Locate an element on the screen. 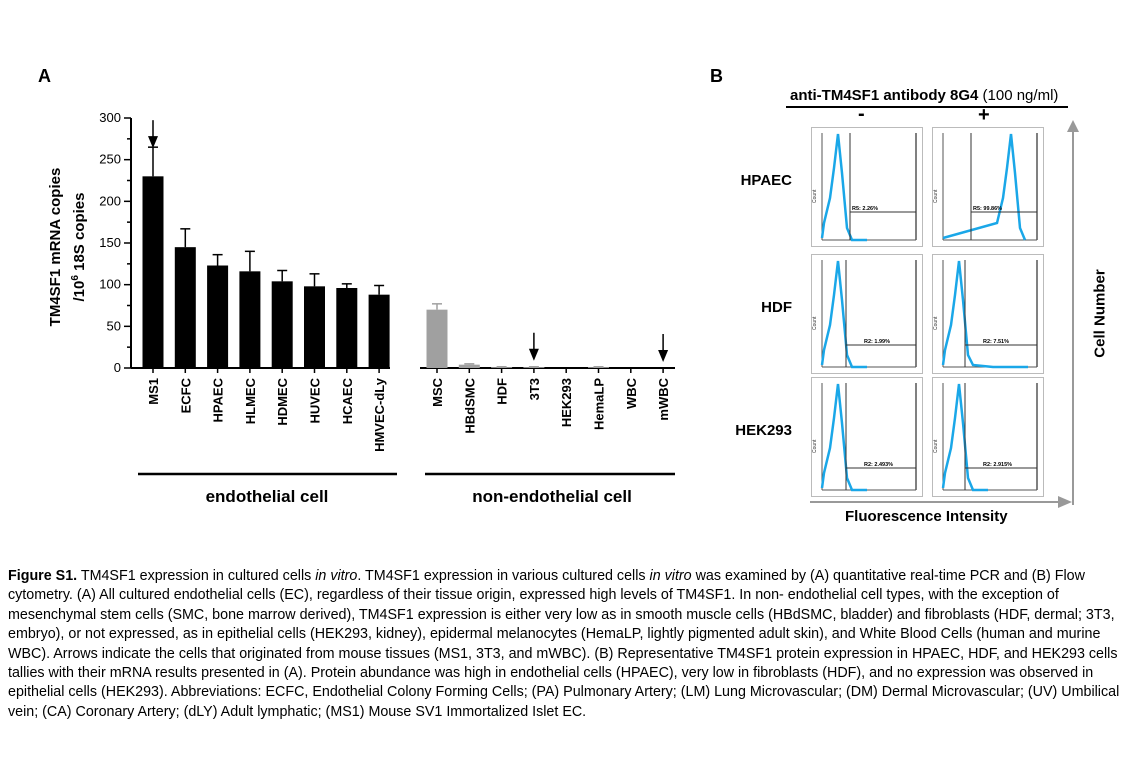 The height and width of the screenshot is (765, 1135). x-tick-label: ECFC is located at coordinates (185, 395).